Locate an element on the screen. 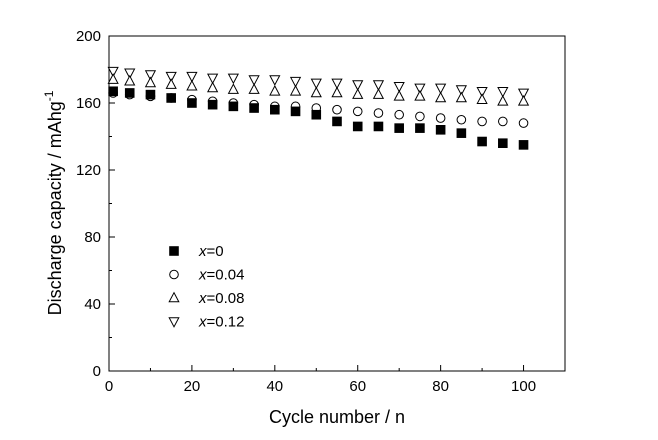 The width and height of the screenshot is (658, 440). legend-label-value: =0.08 is located at coordinates (226, 298).